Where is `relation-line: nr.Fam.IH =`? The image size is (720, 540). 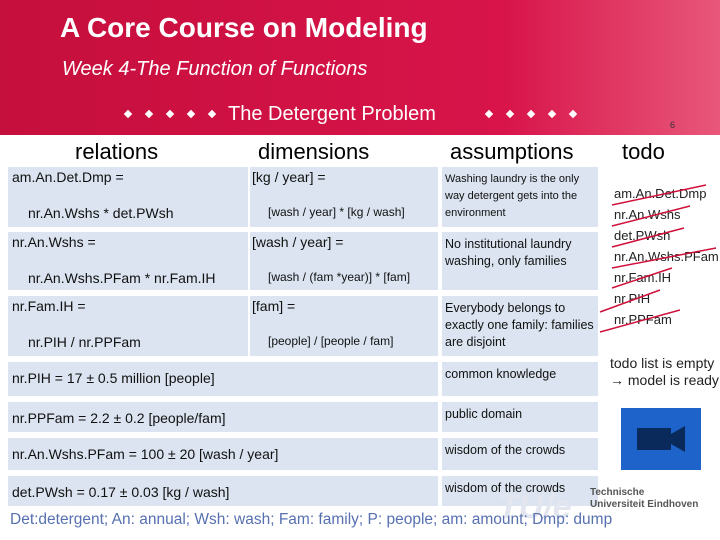
relation-line: nr.Fam.IH = is located at coordinates (49, 306).